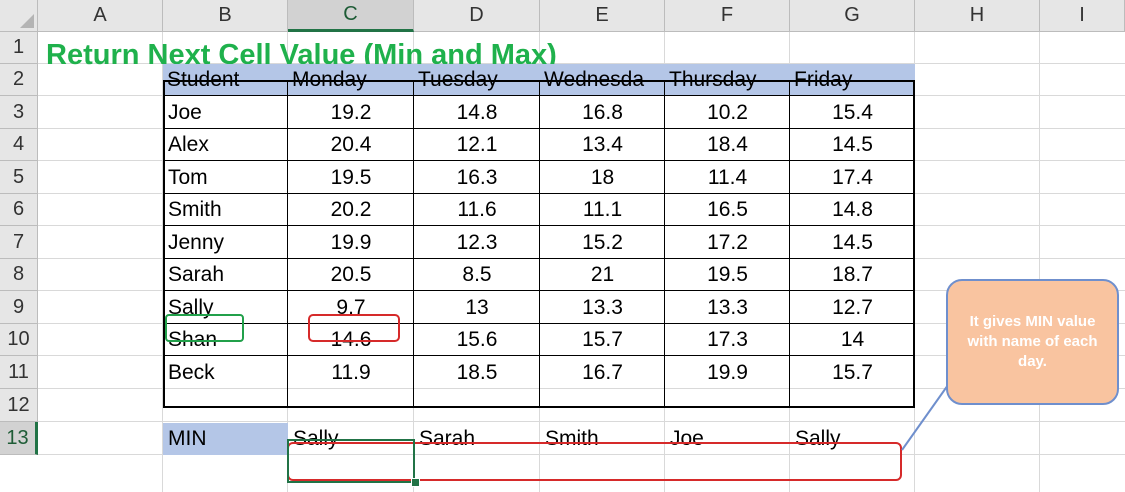  What do you see at coordinates (727, 80) in the screenshot?
I see `table-header-cell: Thursday` at bounding box center [727, 80].